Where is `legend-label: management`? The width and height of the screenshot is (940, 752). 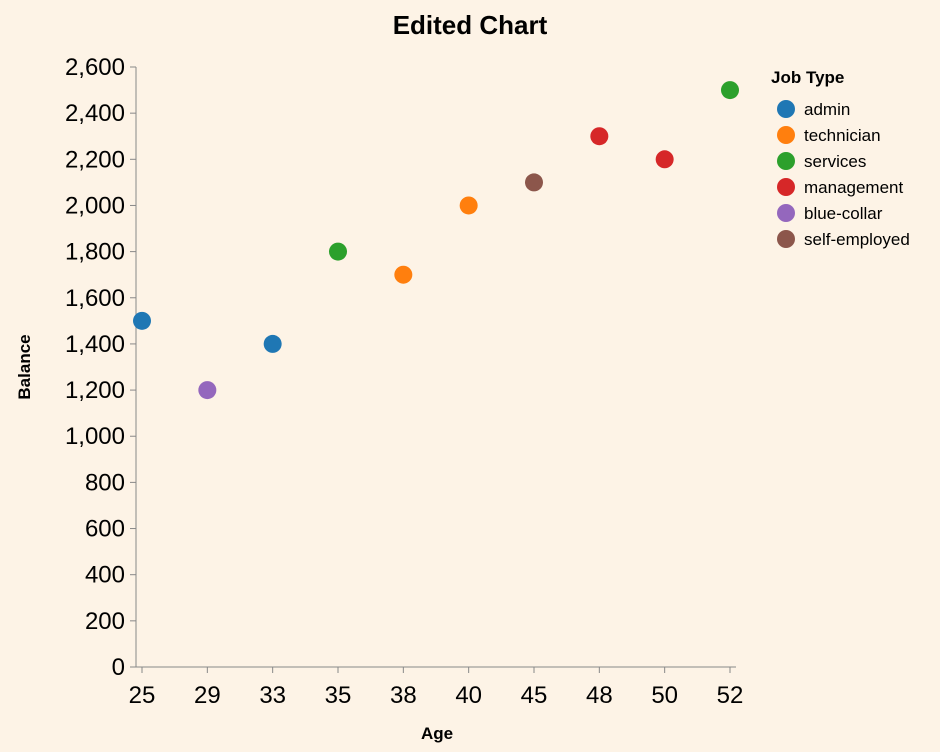
legend-label: management is located at coordinates (854, 187).